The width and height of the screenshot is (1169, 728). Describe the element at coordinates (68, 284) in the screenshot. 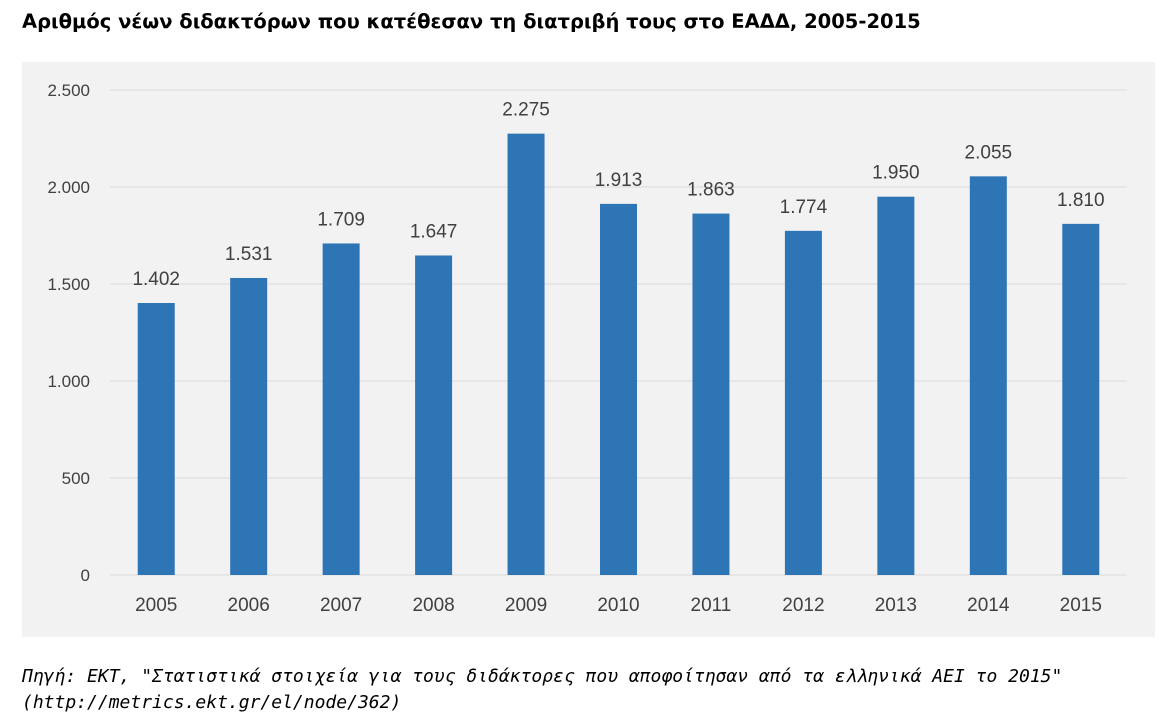

I see `y-tick-label: 1.500` at that location.